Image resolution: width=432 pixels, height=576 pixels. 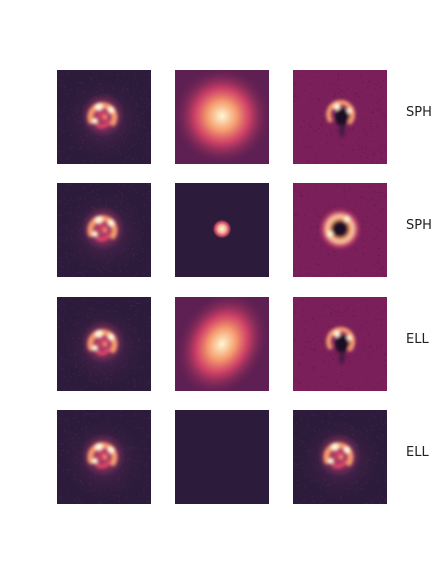 I want to click on row-label-3: ELL, so click(x=417, y=339).